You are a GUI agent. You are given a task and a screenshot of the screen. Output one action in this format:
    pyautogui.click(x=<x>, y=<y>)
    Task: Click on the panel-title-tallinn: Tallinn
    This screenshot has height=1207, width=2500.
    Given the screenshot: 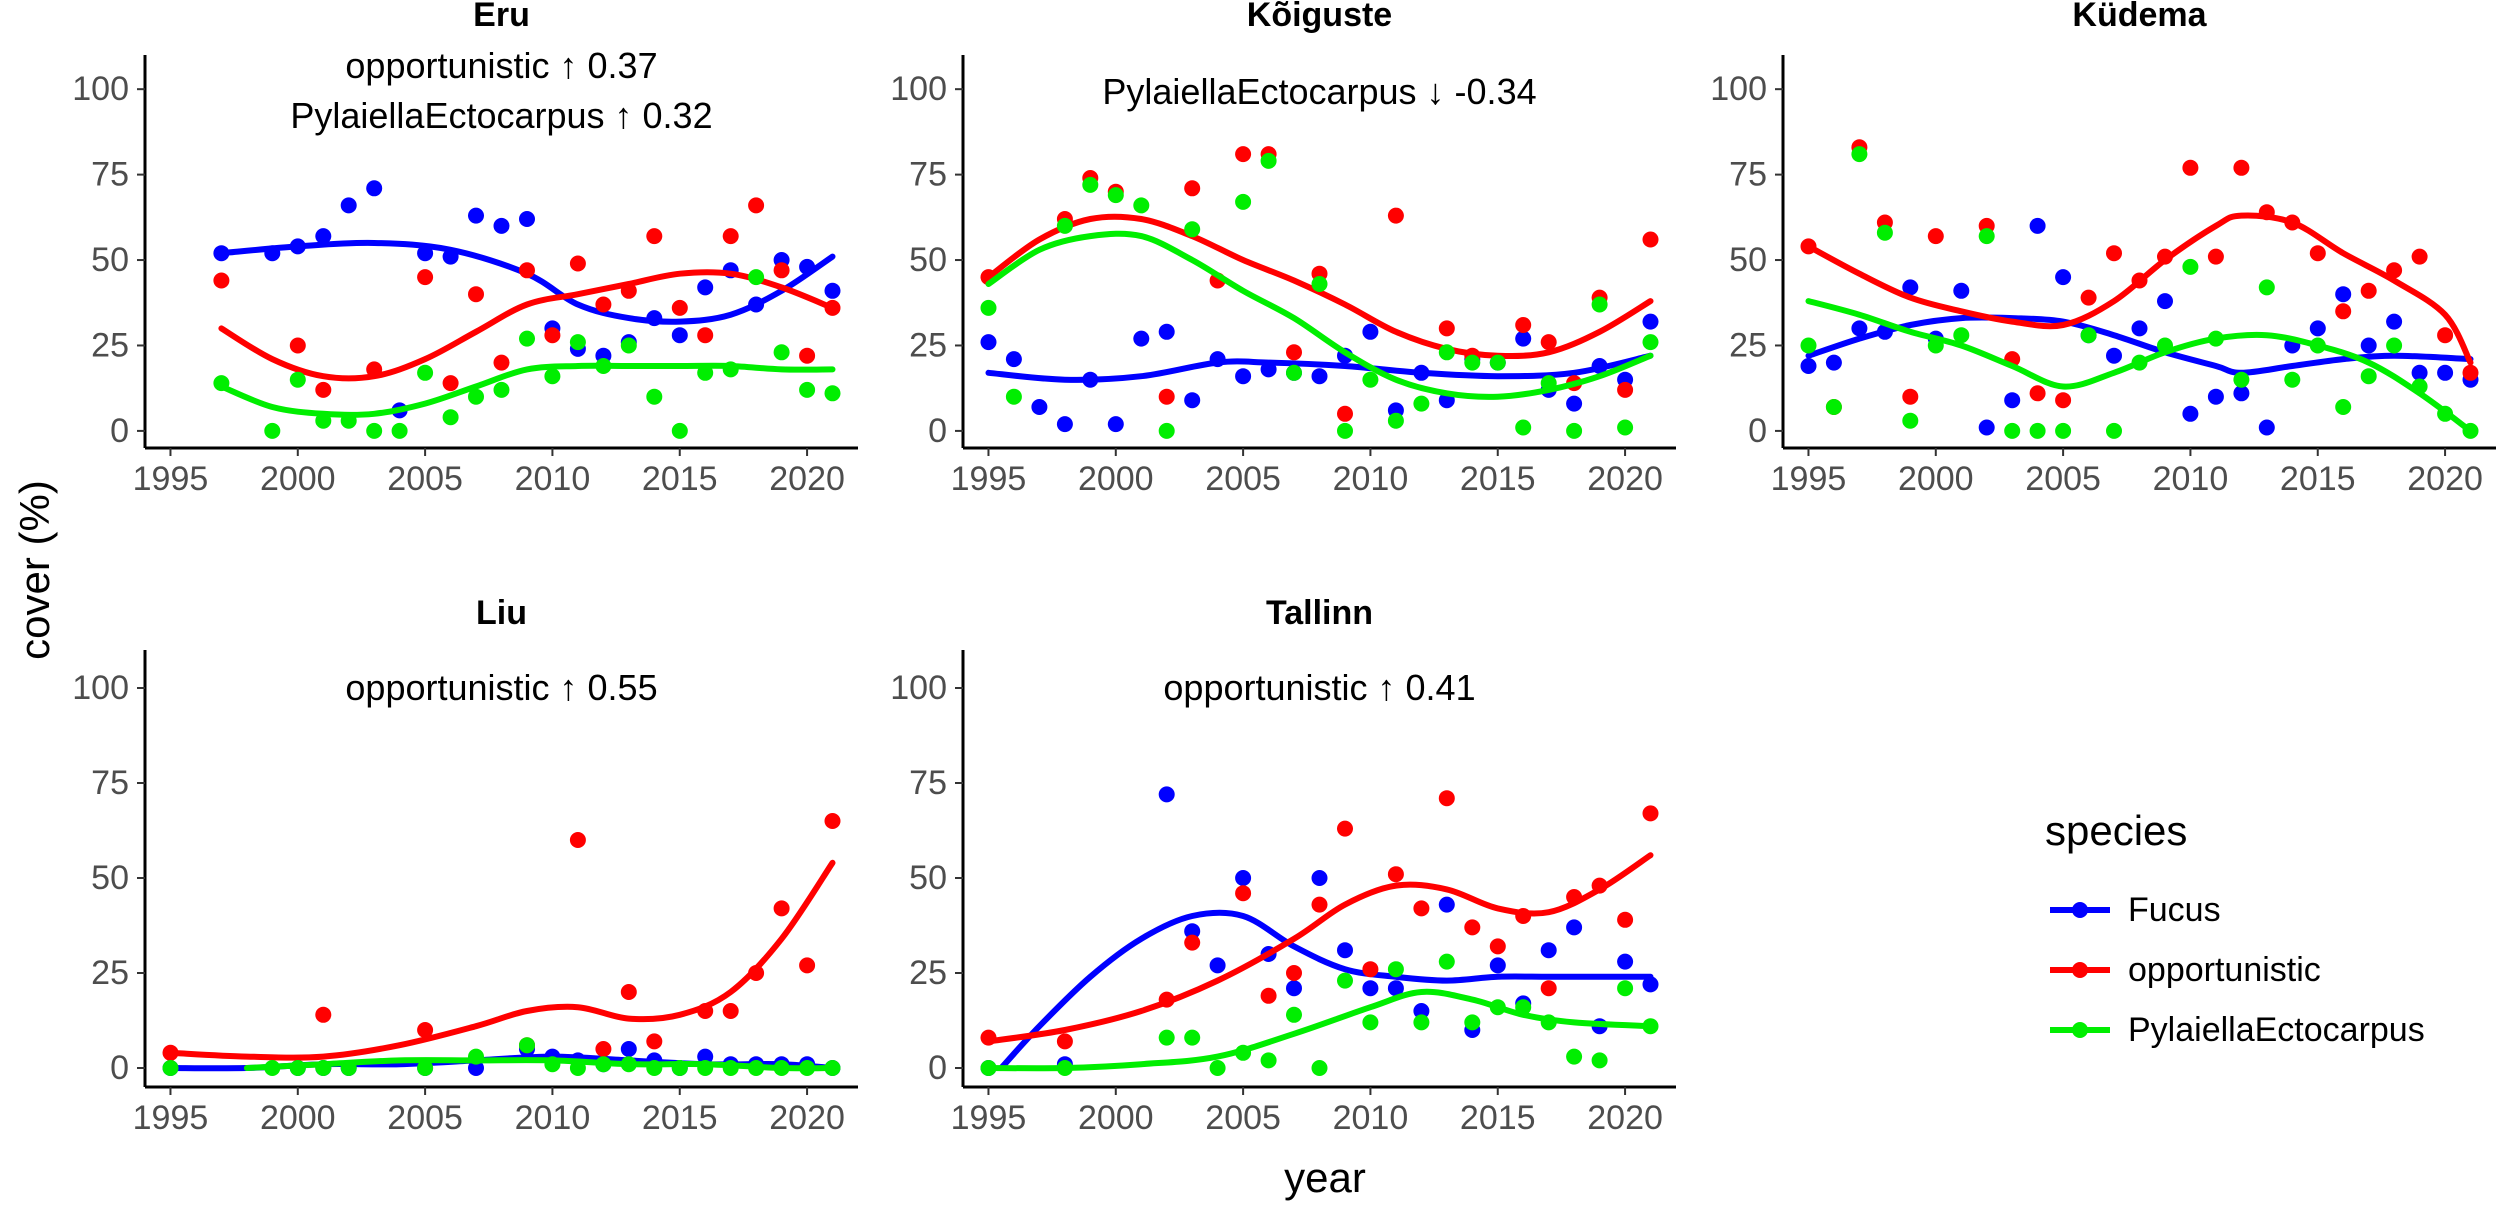 What is the action you would take?
    pyautogui.click(x=1319, y=613)
    